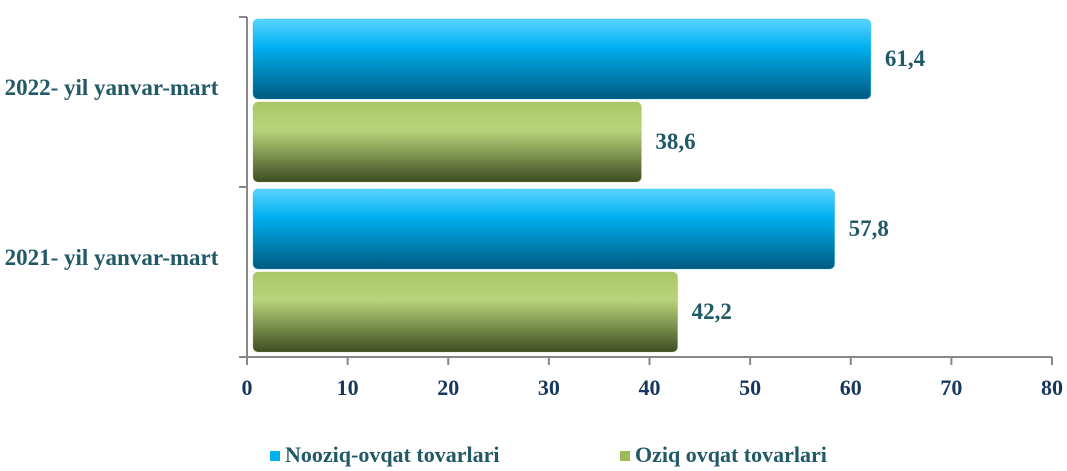 Image resolution: width=1067 pixels, height=471 pixels. What do you see at coordinates (111, 87) in the screenshot?
I see `category-label: 2022- yil yanvar-mart` at bounding box center [111, 87].